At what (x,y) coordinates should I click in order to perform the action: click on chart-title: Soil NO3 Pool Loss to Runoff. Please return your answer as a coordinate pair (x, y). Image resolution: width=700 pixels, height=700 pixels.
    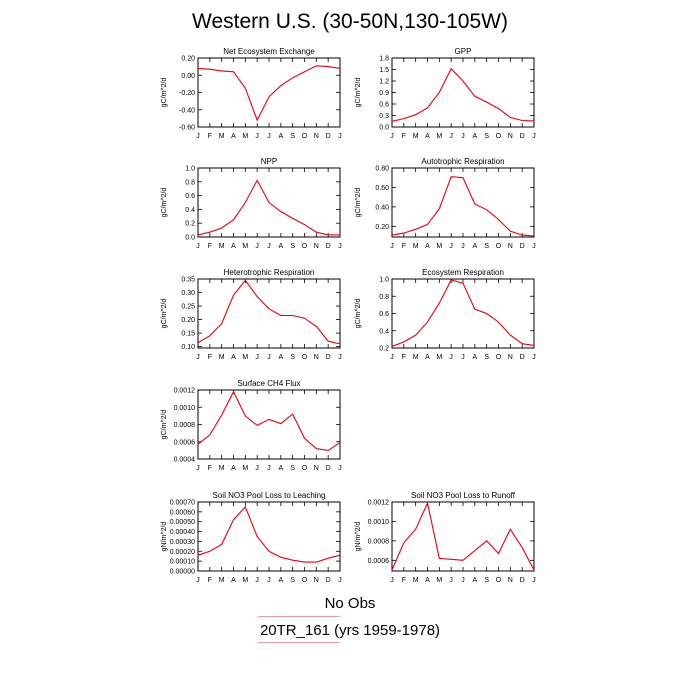
    Looking at the image, I should click on (463, 495).